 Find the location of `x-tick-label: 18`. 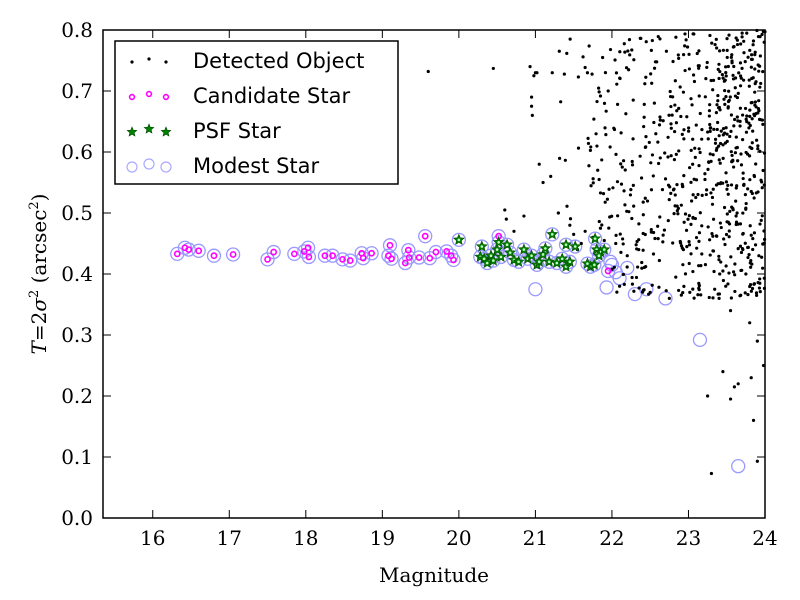

x-tick-label: 18 is located at coordinates (305, 538).